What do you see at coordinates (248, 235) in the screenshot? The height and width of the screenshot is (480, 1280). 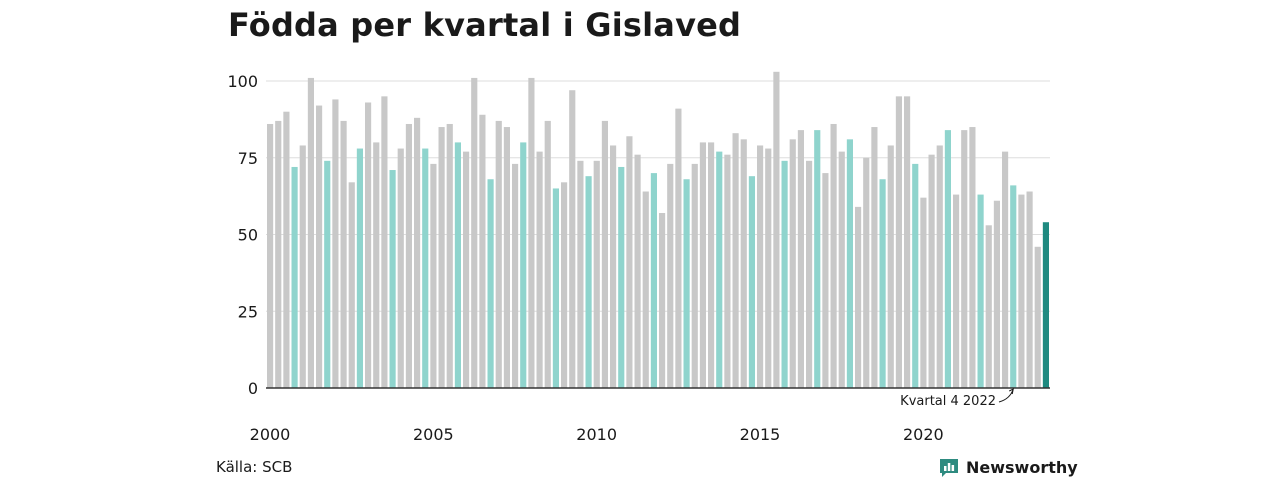 I see `y-tick-label: 50` at bounding box center [248, 235].